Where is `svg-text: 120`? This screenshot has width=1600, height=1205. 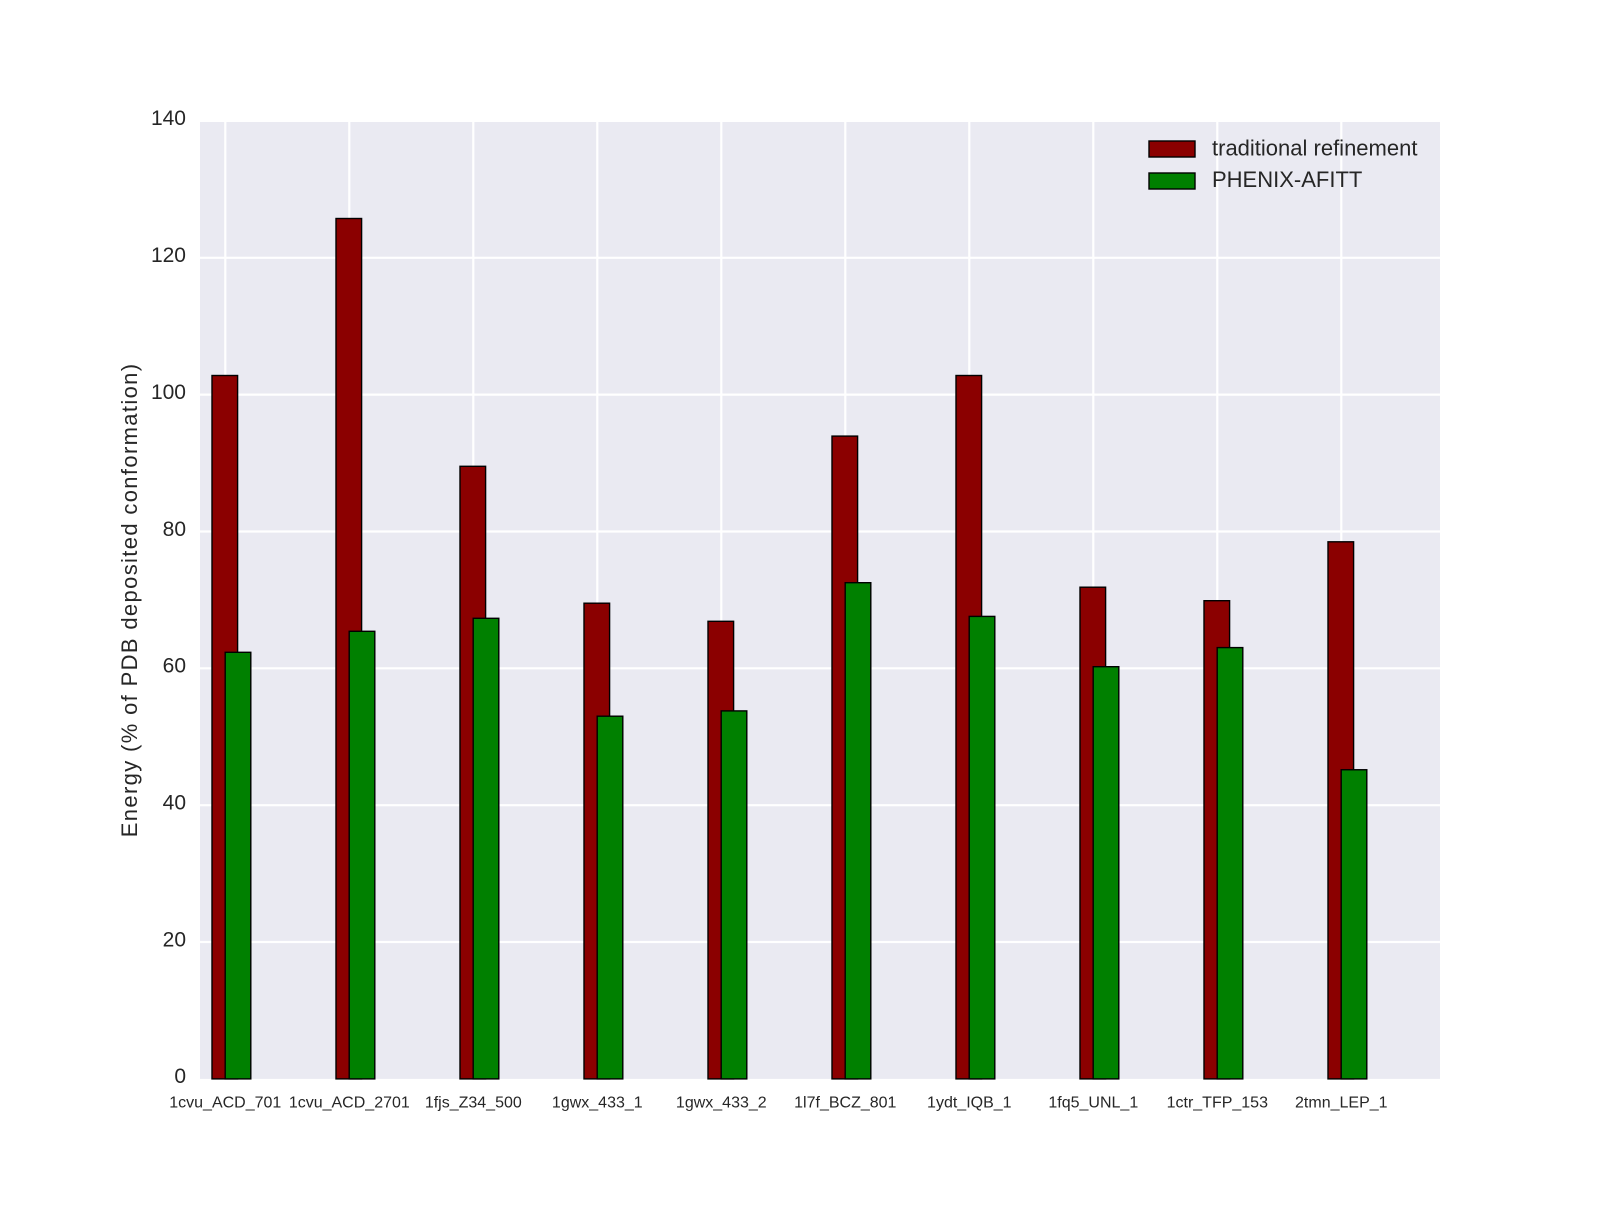 svg-text: 120 is located at coordinates (168, 255).